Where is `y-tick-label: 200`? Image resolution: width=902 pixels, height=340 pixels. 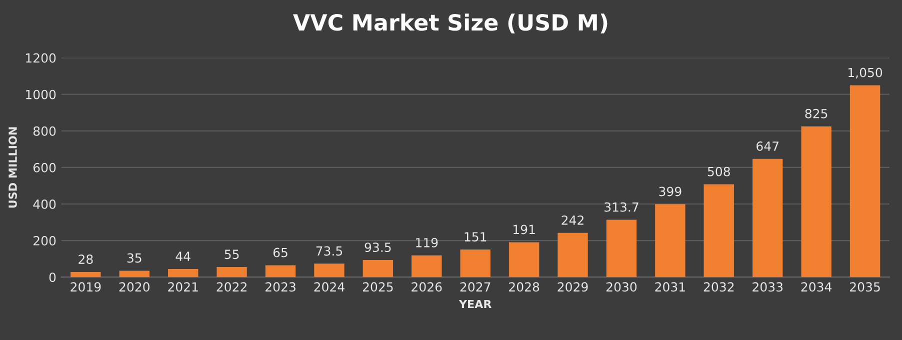
y-tick-label: 200 is located at coordinates (45, 241).